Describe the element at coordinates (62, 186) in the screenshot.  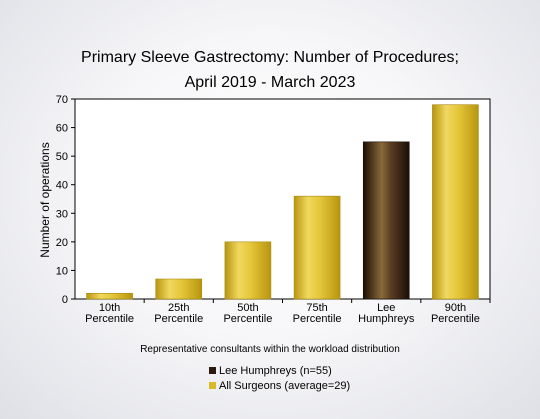
I see `y-tick-label: 40` at that location.